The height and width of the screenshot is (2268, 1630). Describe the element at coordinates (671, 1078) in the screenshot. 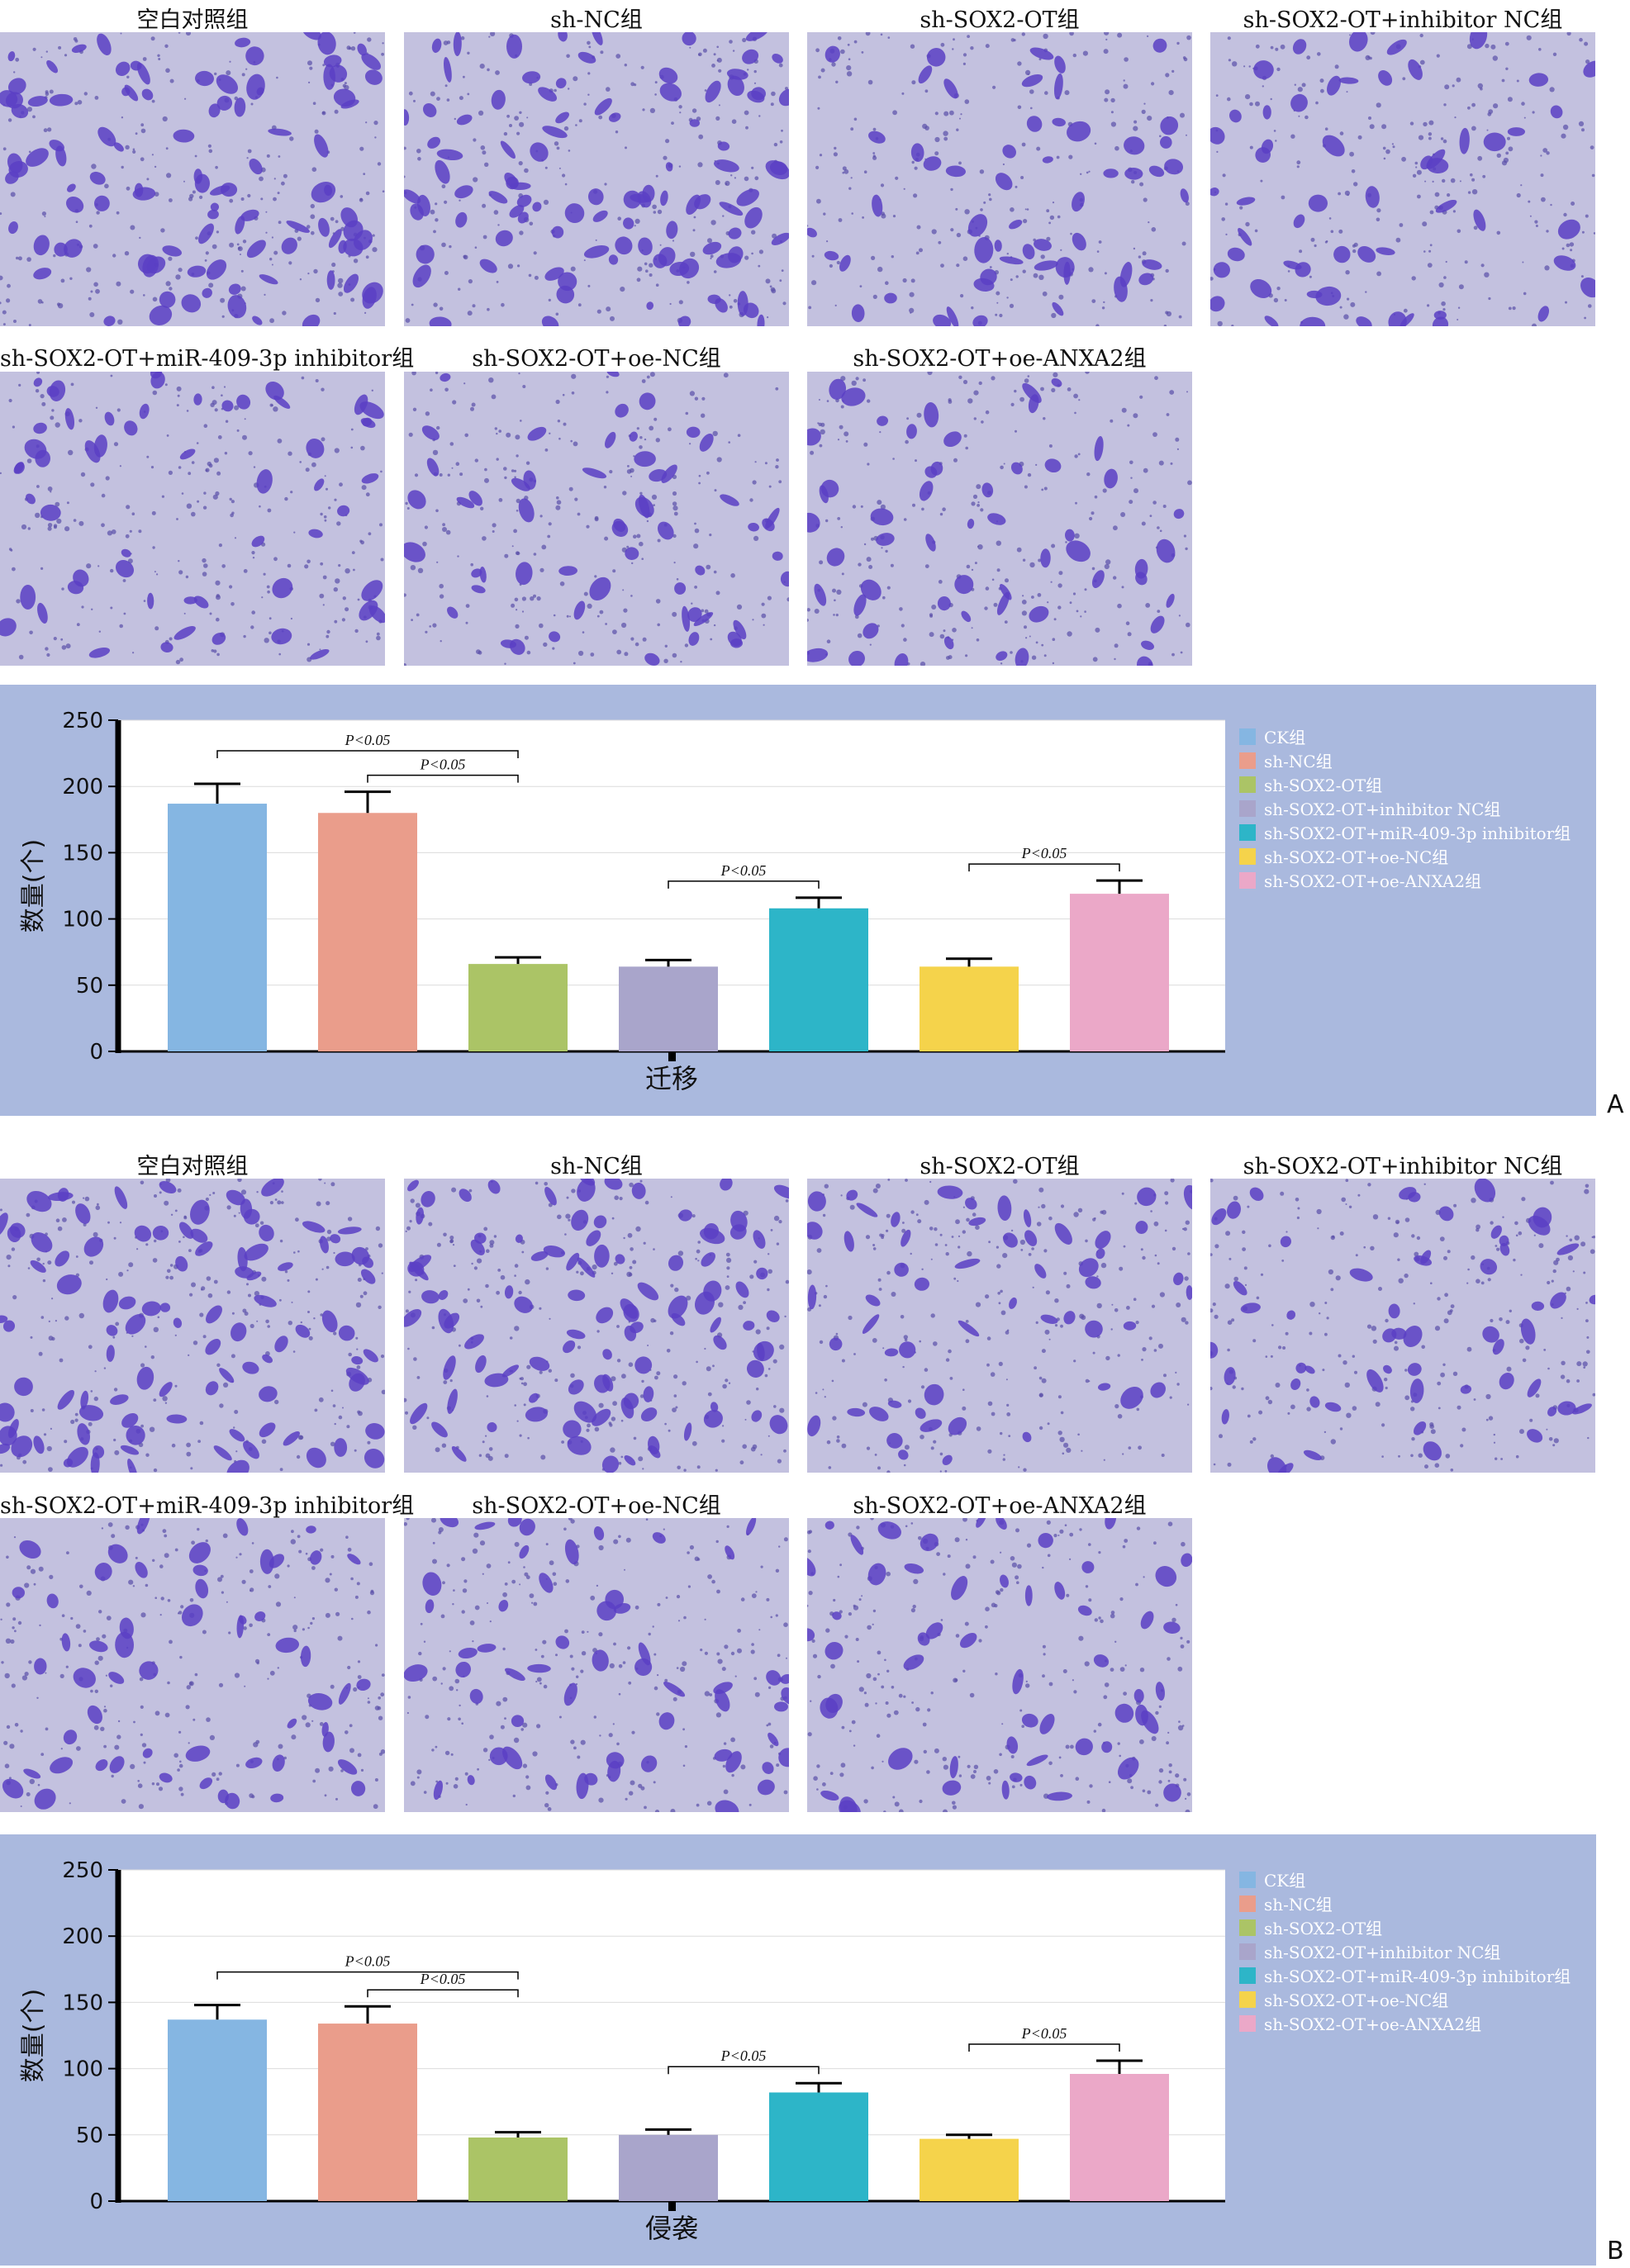

I see `x-axis-label: 迁移` at that location.